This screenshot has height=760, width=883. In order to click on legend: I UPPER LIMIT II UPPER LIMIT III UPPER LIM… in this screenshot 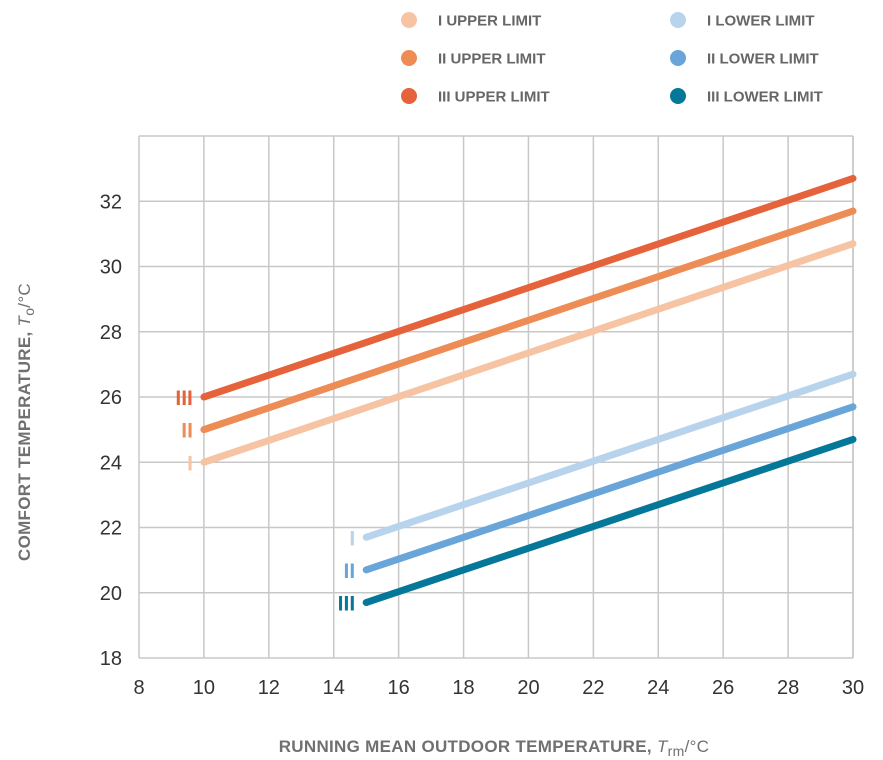, I will do `click(612, 59)`.